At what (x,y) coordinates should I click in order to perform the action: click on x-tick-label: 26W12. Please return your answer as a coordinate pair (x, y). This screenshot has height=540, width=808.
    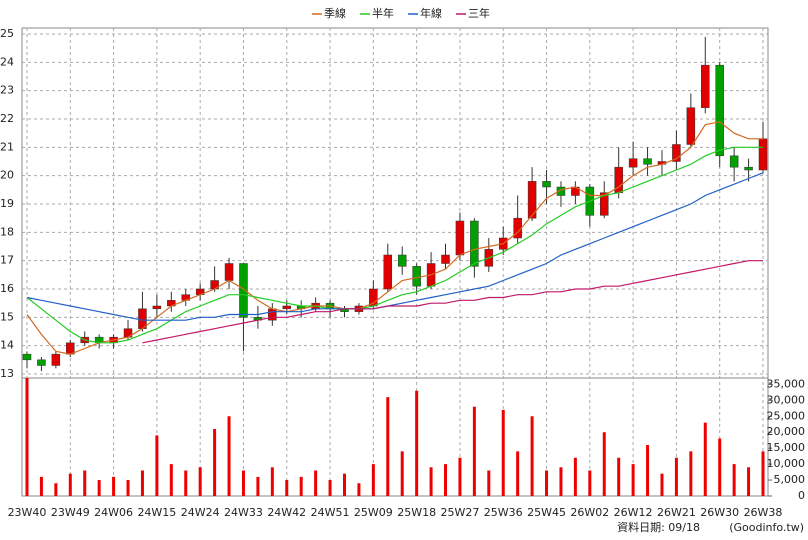
    Looking at the image, I should click on (633, 512).